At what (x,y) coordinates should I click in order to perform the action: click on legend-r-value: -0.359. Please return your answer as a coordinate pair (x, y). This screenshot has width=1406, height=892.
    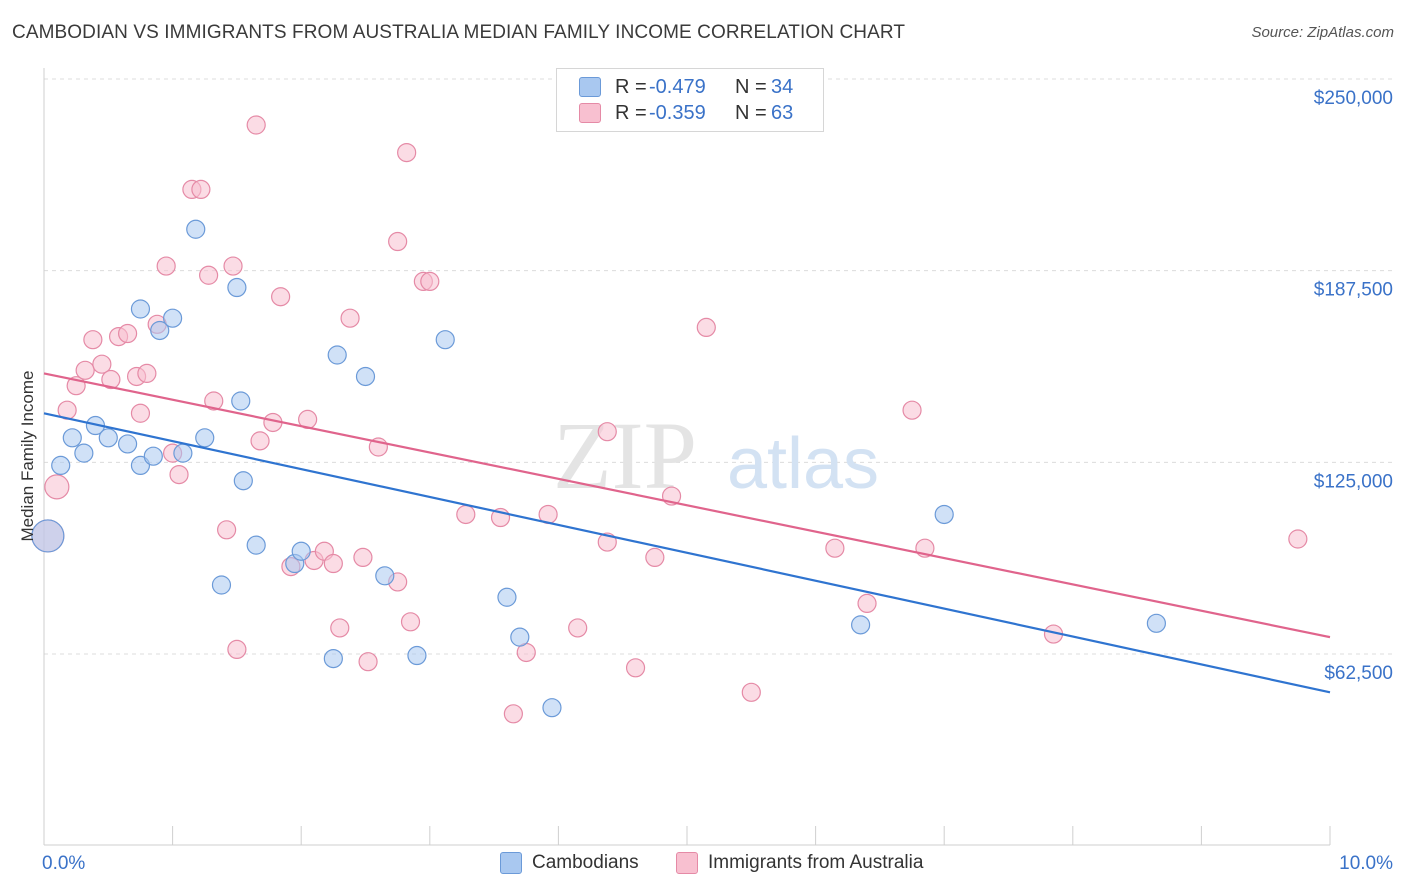
    Looking at the image, I should click on (677, 112).